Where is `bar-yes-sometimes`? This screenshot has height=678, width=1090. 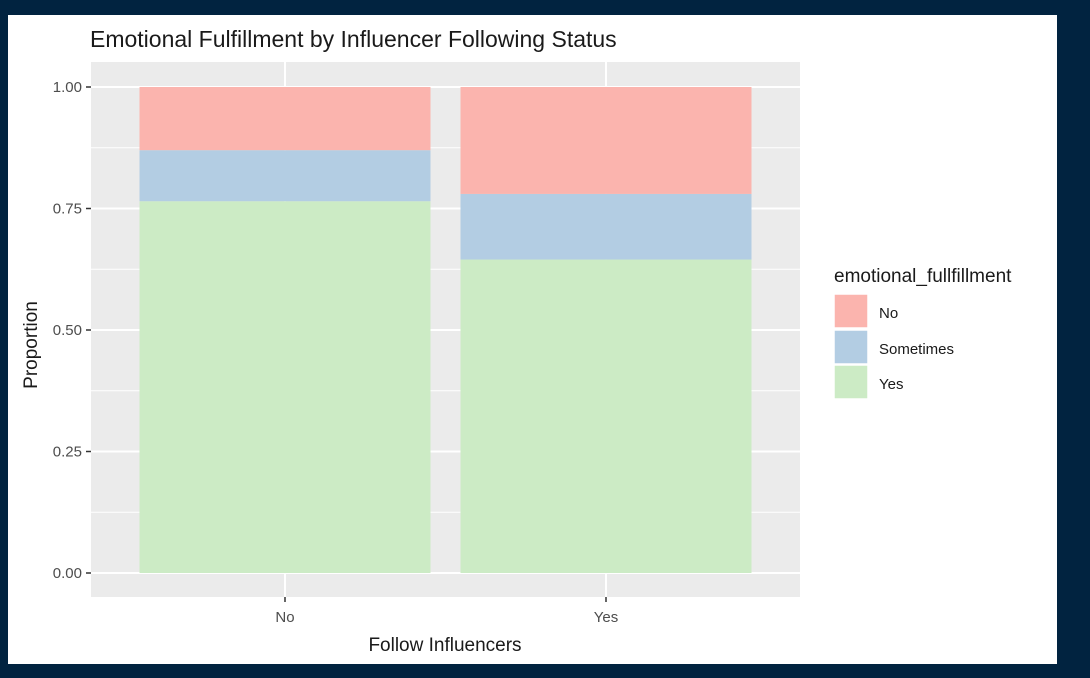 bar-yes-sometimes is located at coordinates (606, 226).